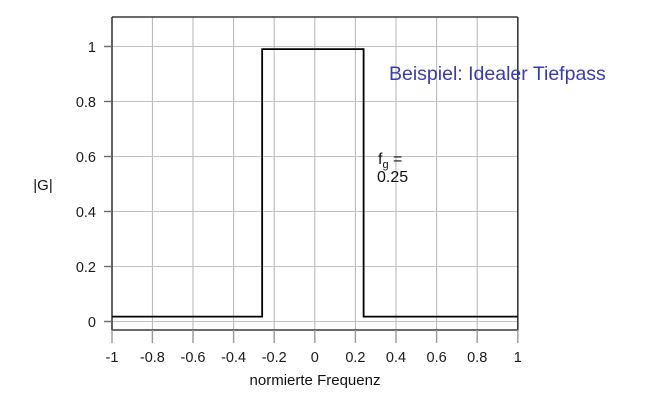 This screenshot has width=661, height=406. I want to click on ytick-label-0.2: 0.2, so click(86, 268).